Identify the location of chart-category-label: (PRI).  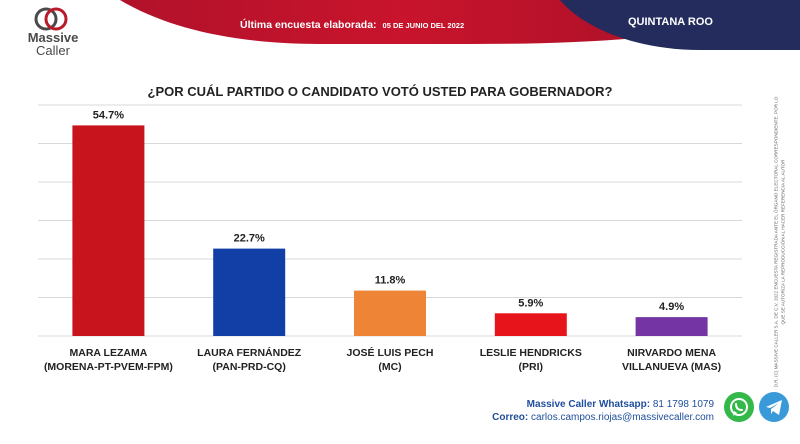
(531, 367).